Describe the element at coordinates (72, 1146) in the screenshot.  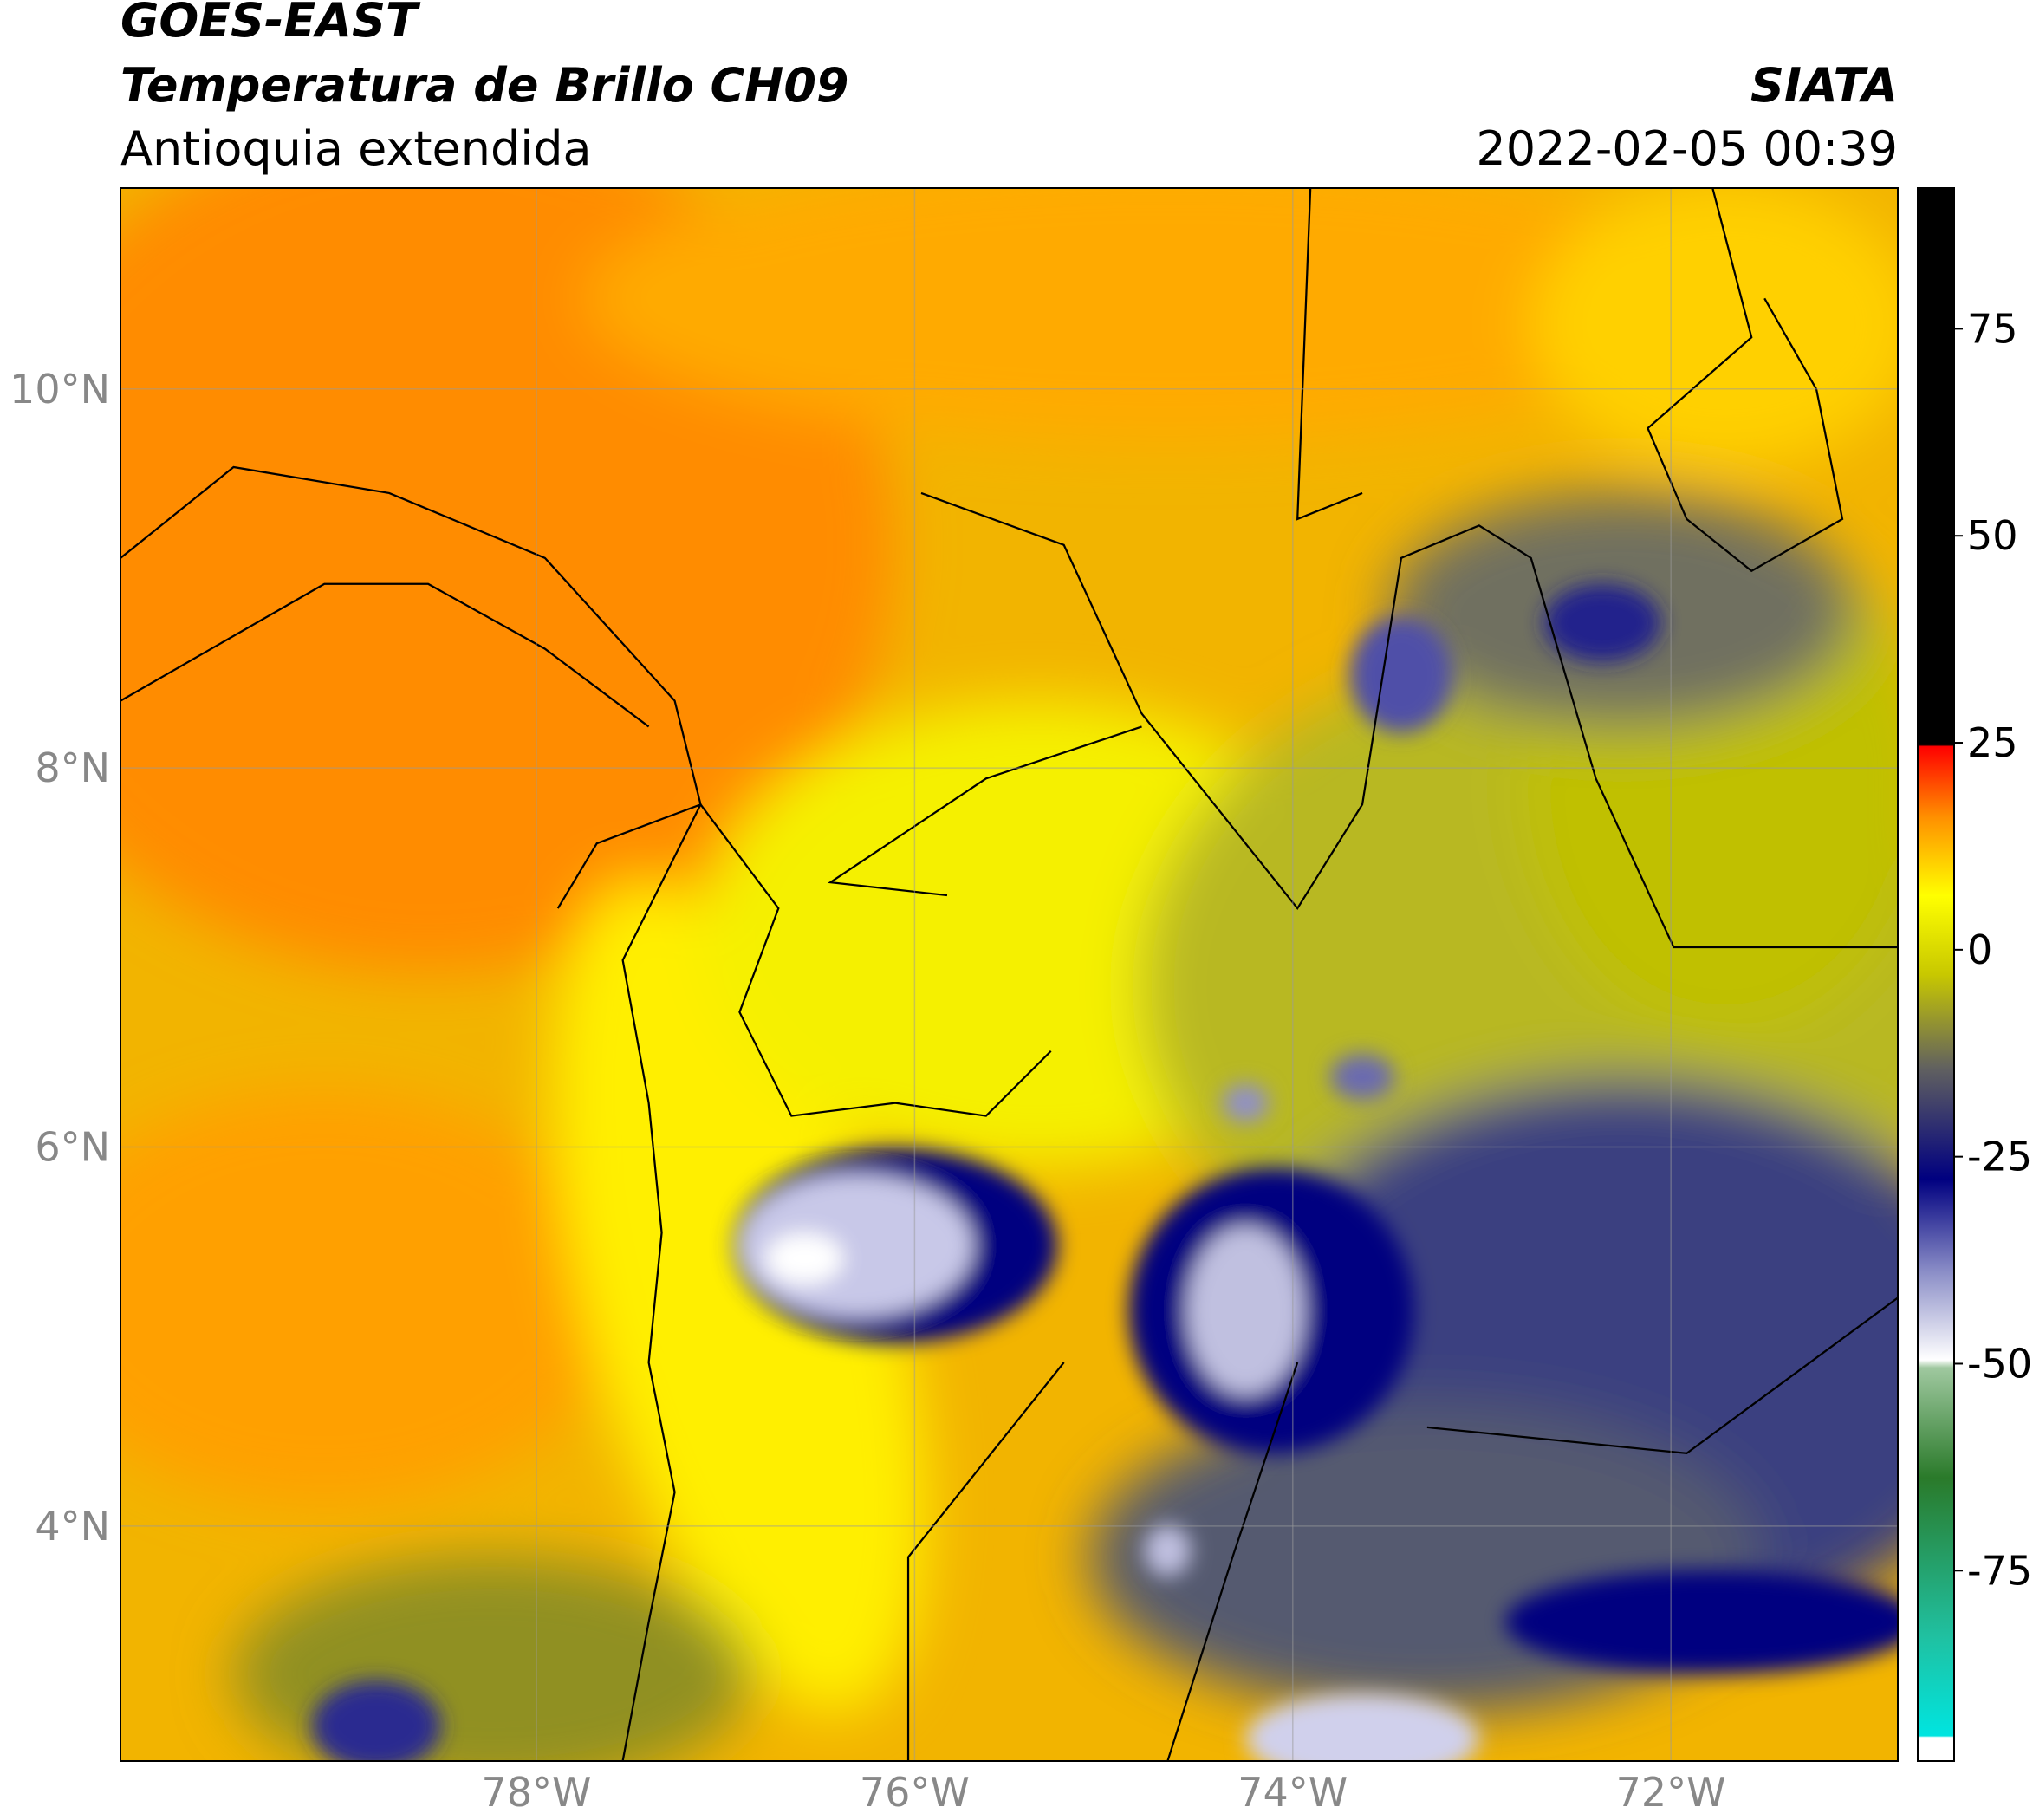
I see `lat-tick-label: 6°N` at that location.